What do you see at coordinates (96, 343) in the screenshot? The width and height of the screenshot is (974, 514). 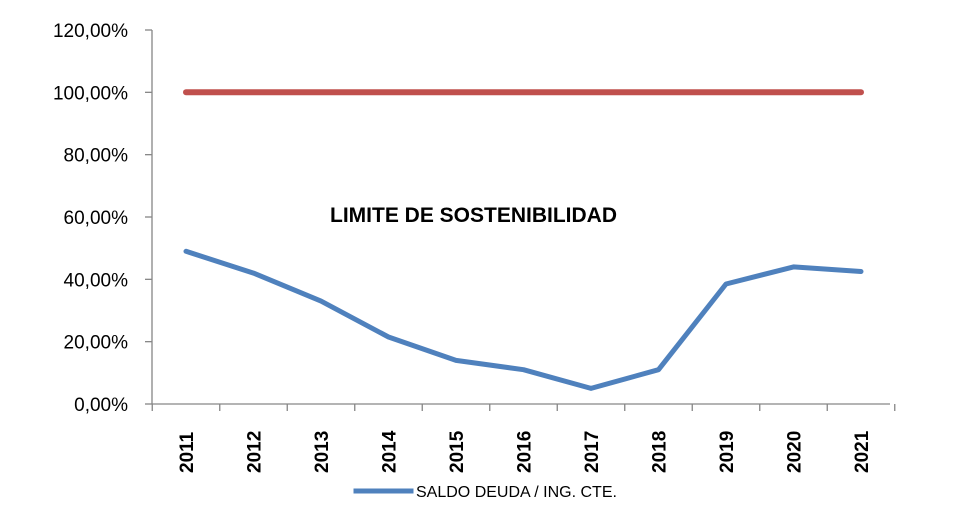 I see `y-tick-label: 20,00%` at bounding box center [96, 343].